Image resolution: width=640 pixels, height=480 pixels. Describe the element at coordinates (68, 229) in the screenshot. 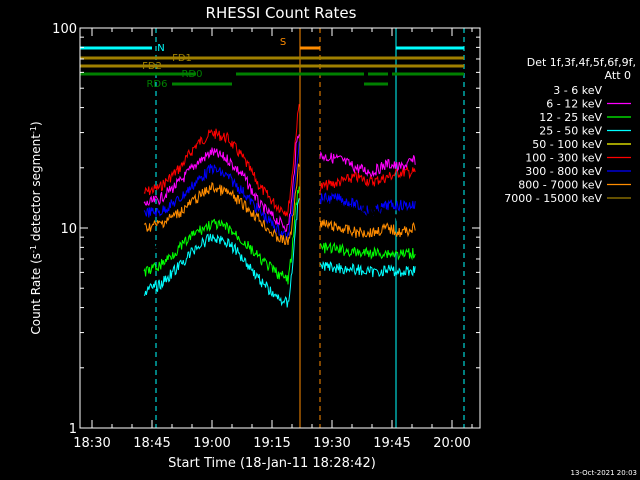

I see `y-tick-label: 10` at that location.